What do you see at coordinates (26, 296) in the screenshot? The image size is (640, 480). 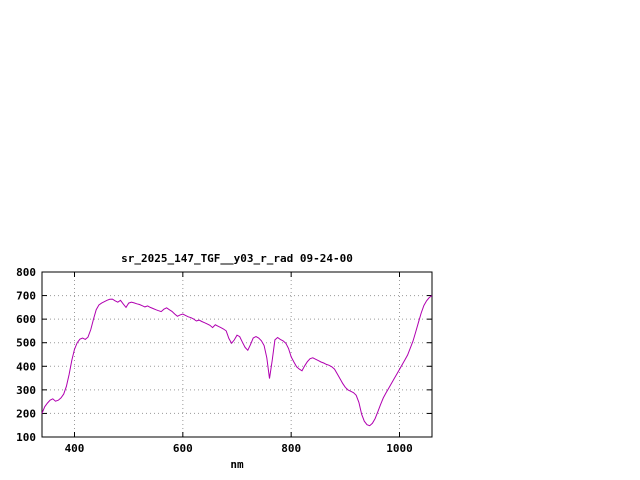 I see `y-tick-label: 700` at bounding box center [26, 296].